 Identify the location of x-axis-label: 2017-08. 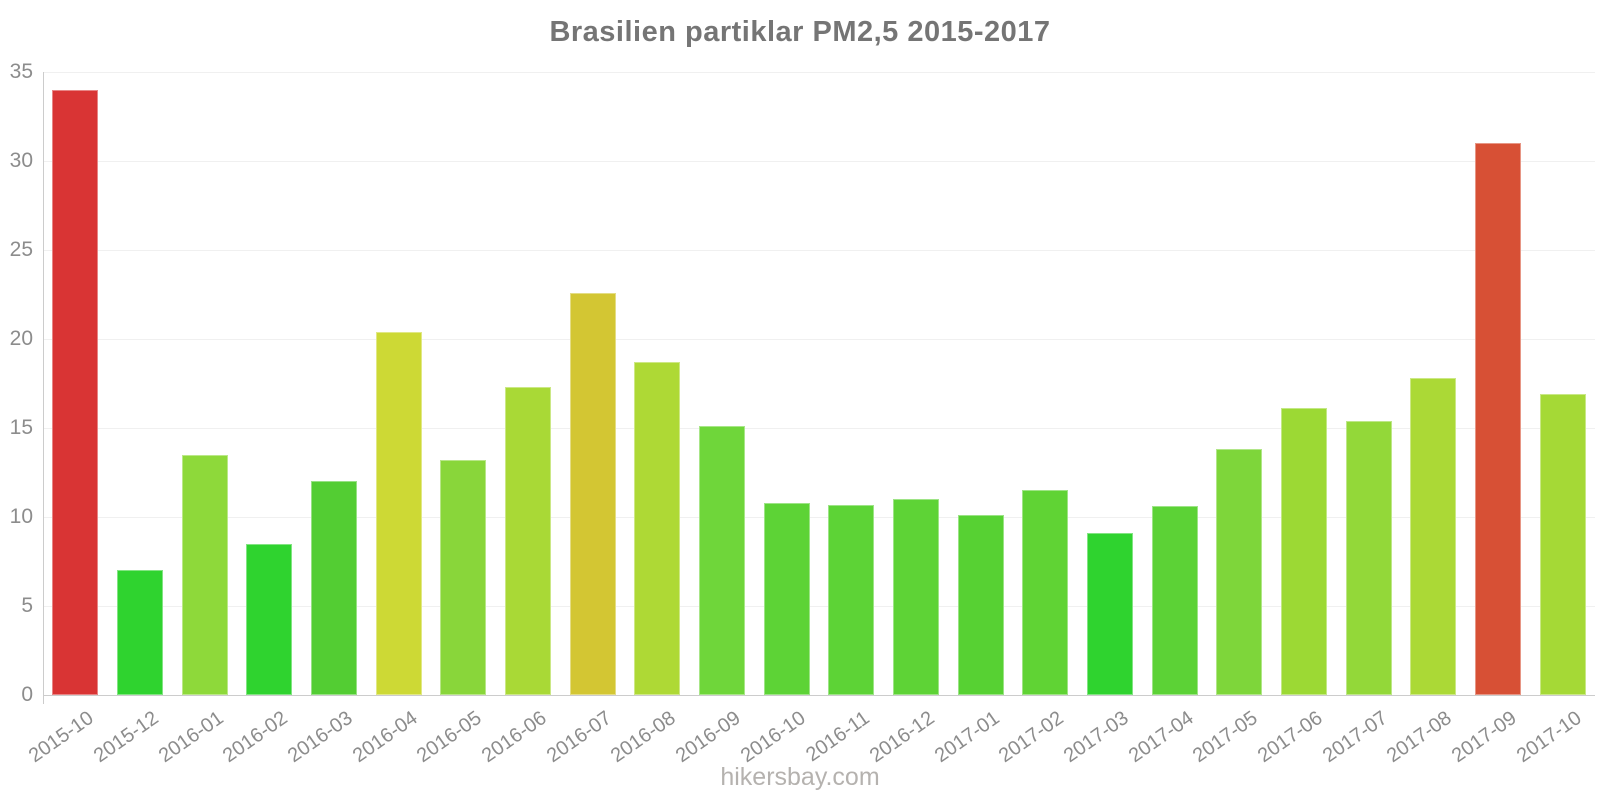
(1419, 737).